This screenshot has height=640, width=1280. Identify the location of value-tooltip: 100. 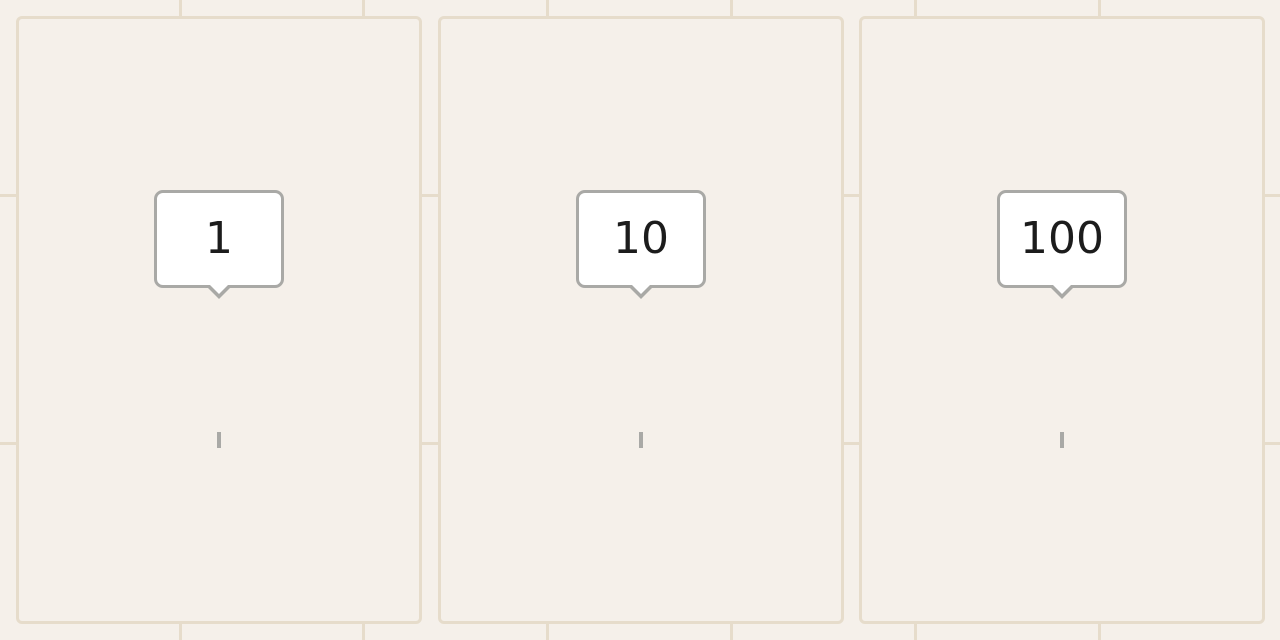
(1062, 244).